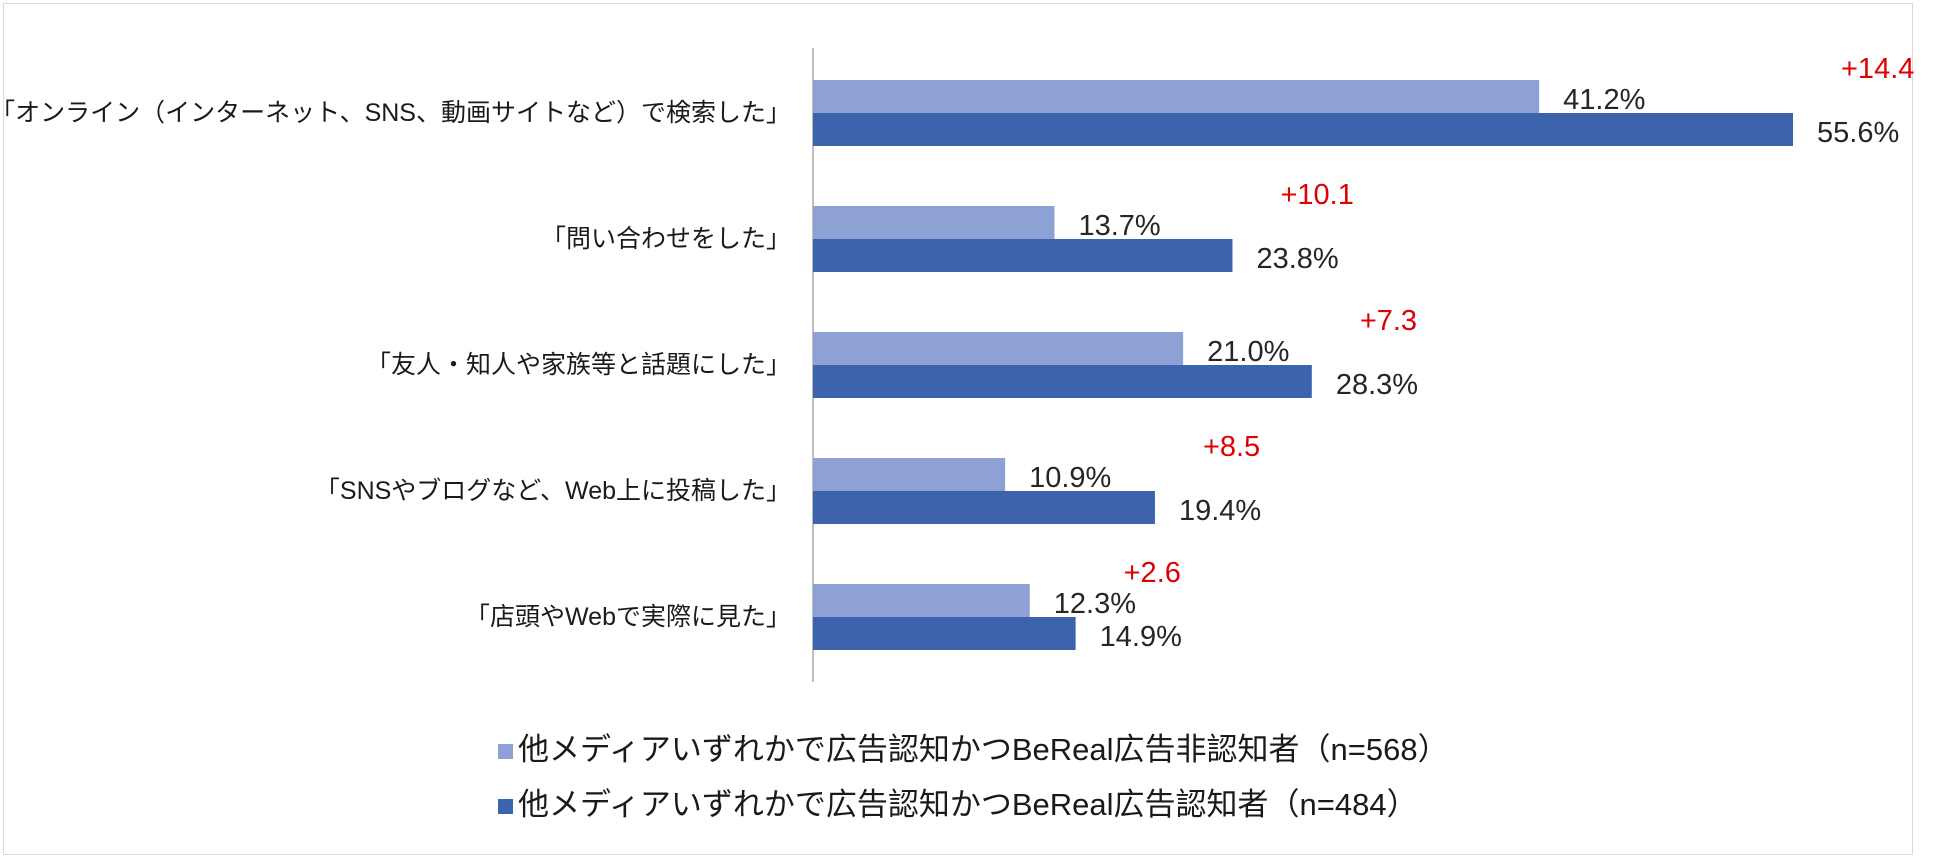 The width and height of the screenshot is (1950, 861). What do you see at coordinates (1152, 573) in the screenshot?
I see `difference-label: +2.6` at bounding box center [1152, 573].